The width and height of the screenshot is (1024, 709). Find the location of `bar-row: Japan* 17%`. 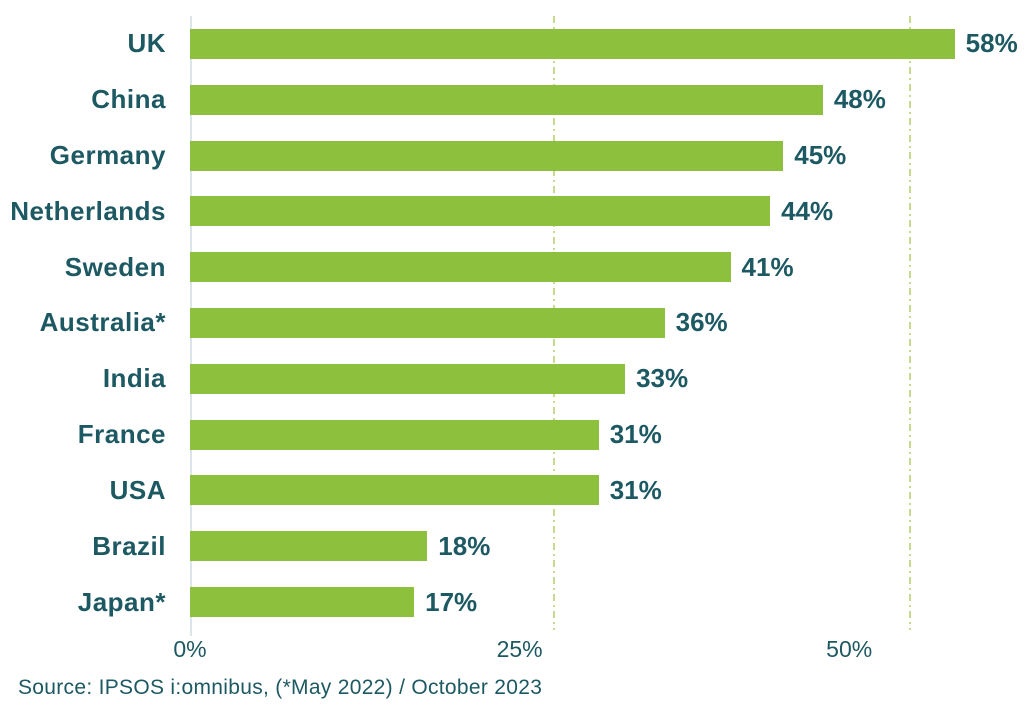

bar-row: Japan* 17% is located at coordinates (507, 602).